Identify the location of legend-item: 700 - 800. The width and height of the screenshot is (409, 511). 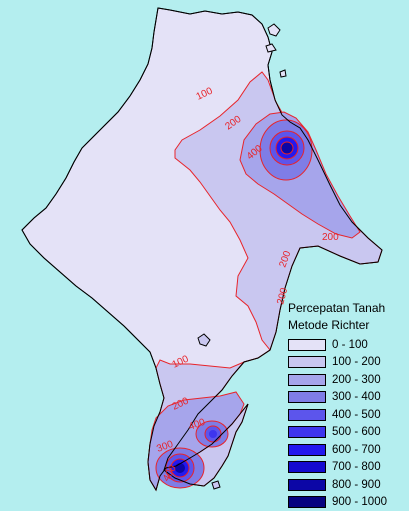
(347, 468).